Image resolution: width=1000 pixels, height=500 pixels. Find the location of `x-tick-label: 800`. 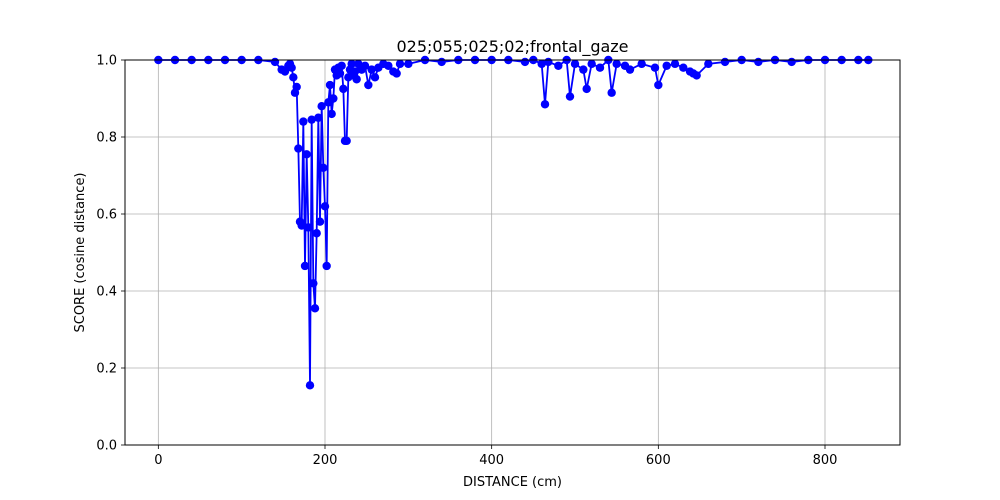

x-tick-label: 800 is located at coordinates (825, 460).